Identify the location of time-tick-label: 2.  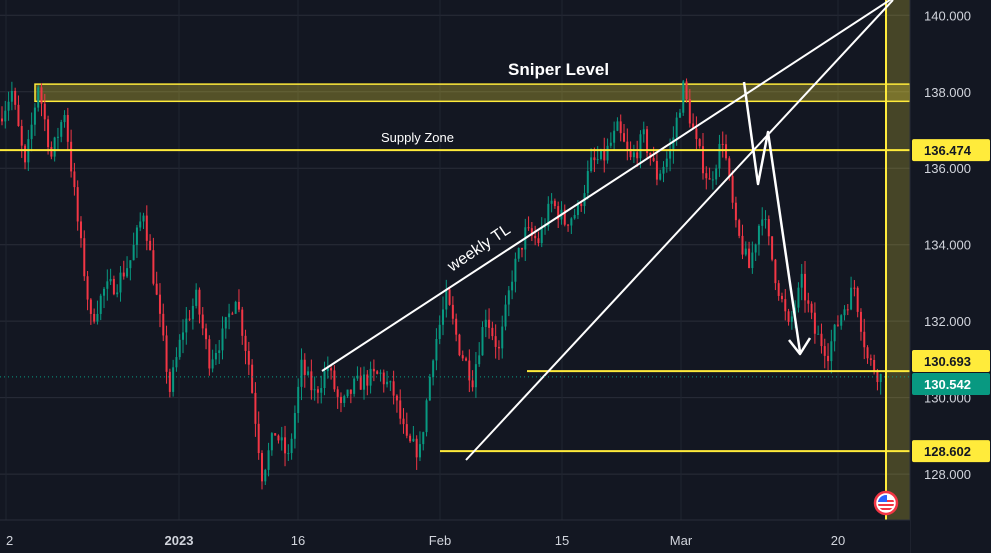
(9, 540).